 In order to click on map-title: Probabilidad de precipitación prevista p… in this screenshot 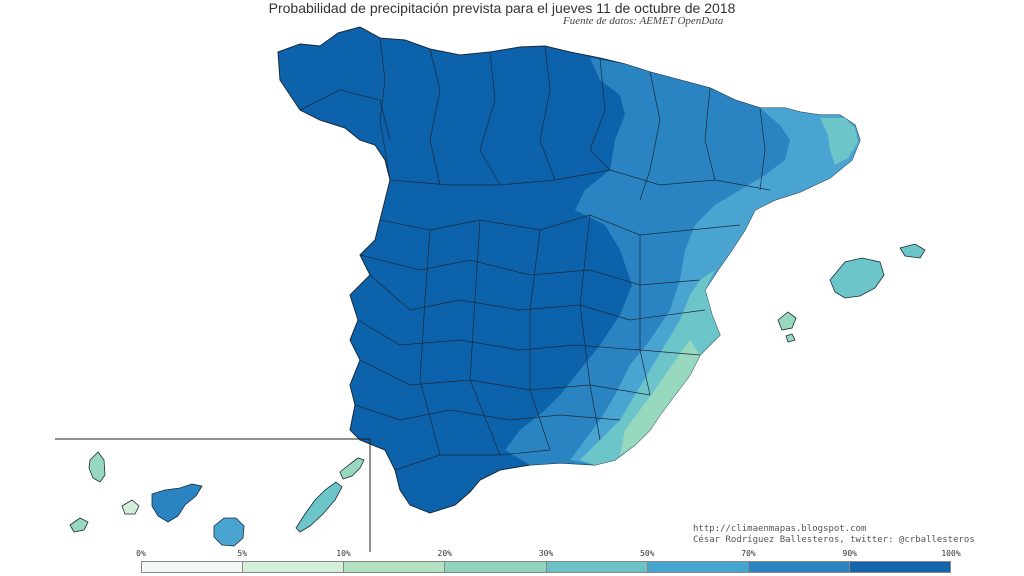, I will do `click(502, 8)`.